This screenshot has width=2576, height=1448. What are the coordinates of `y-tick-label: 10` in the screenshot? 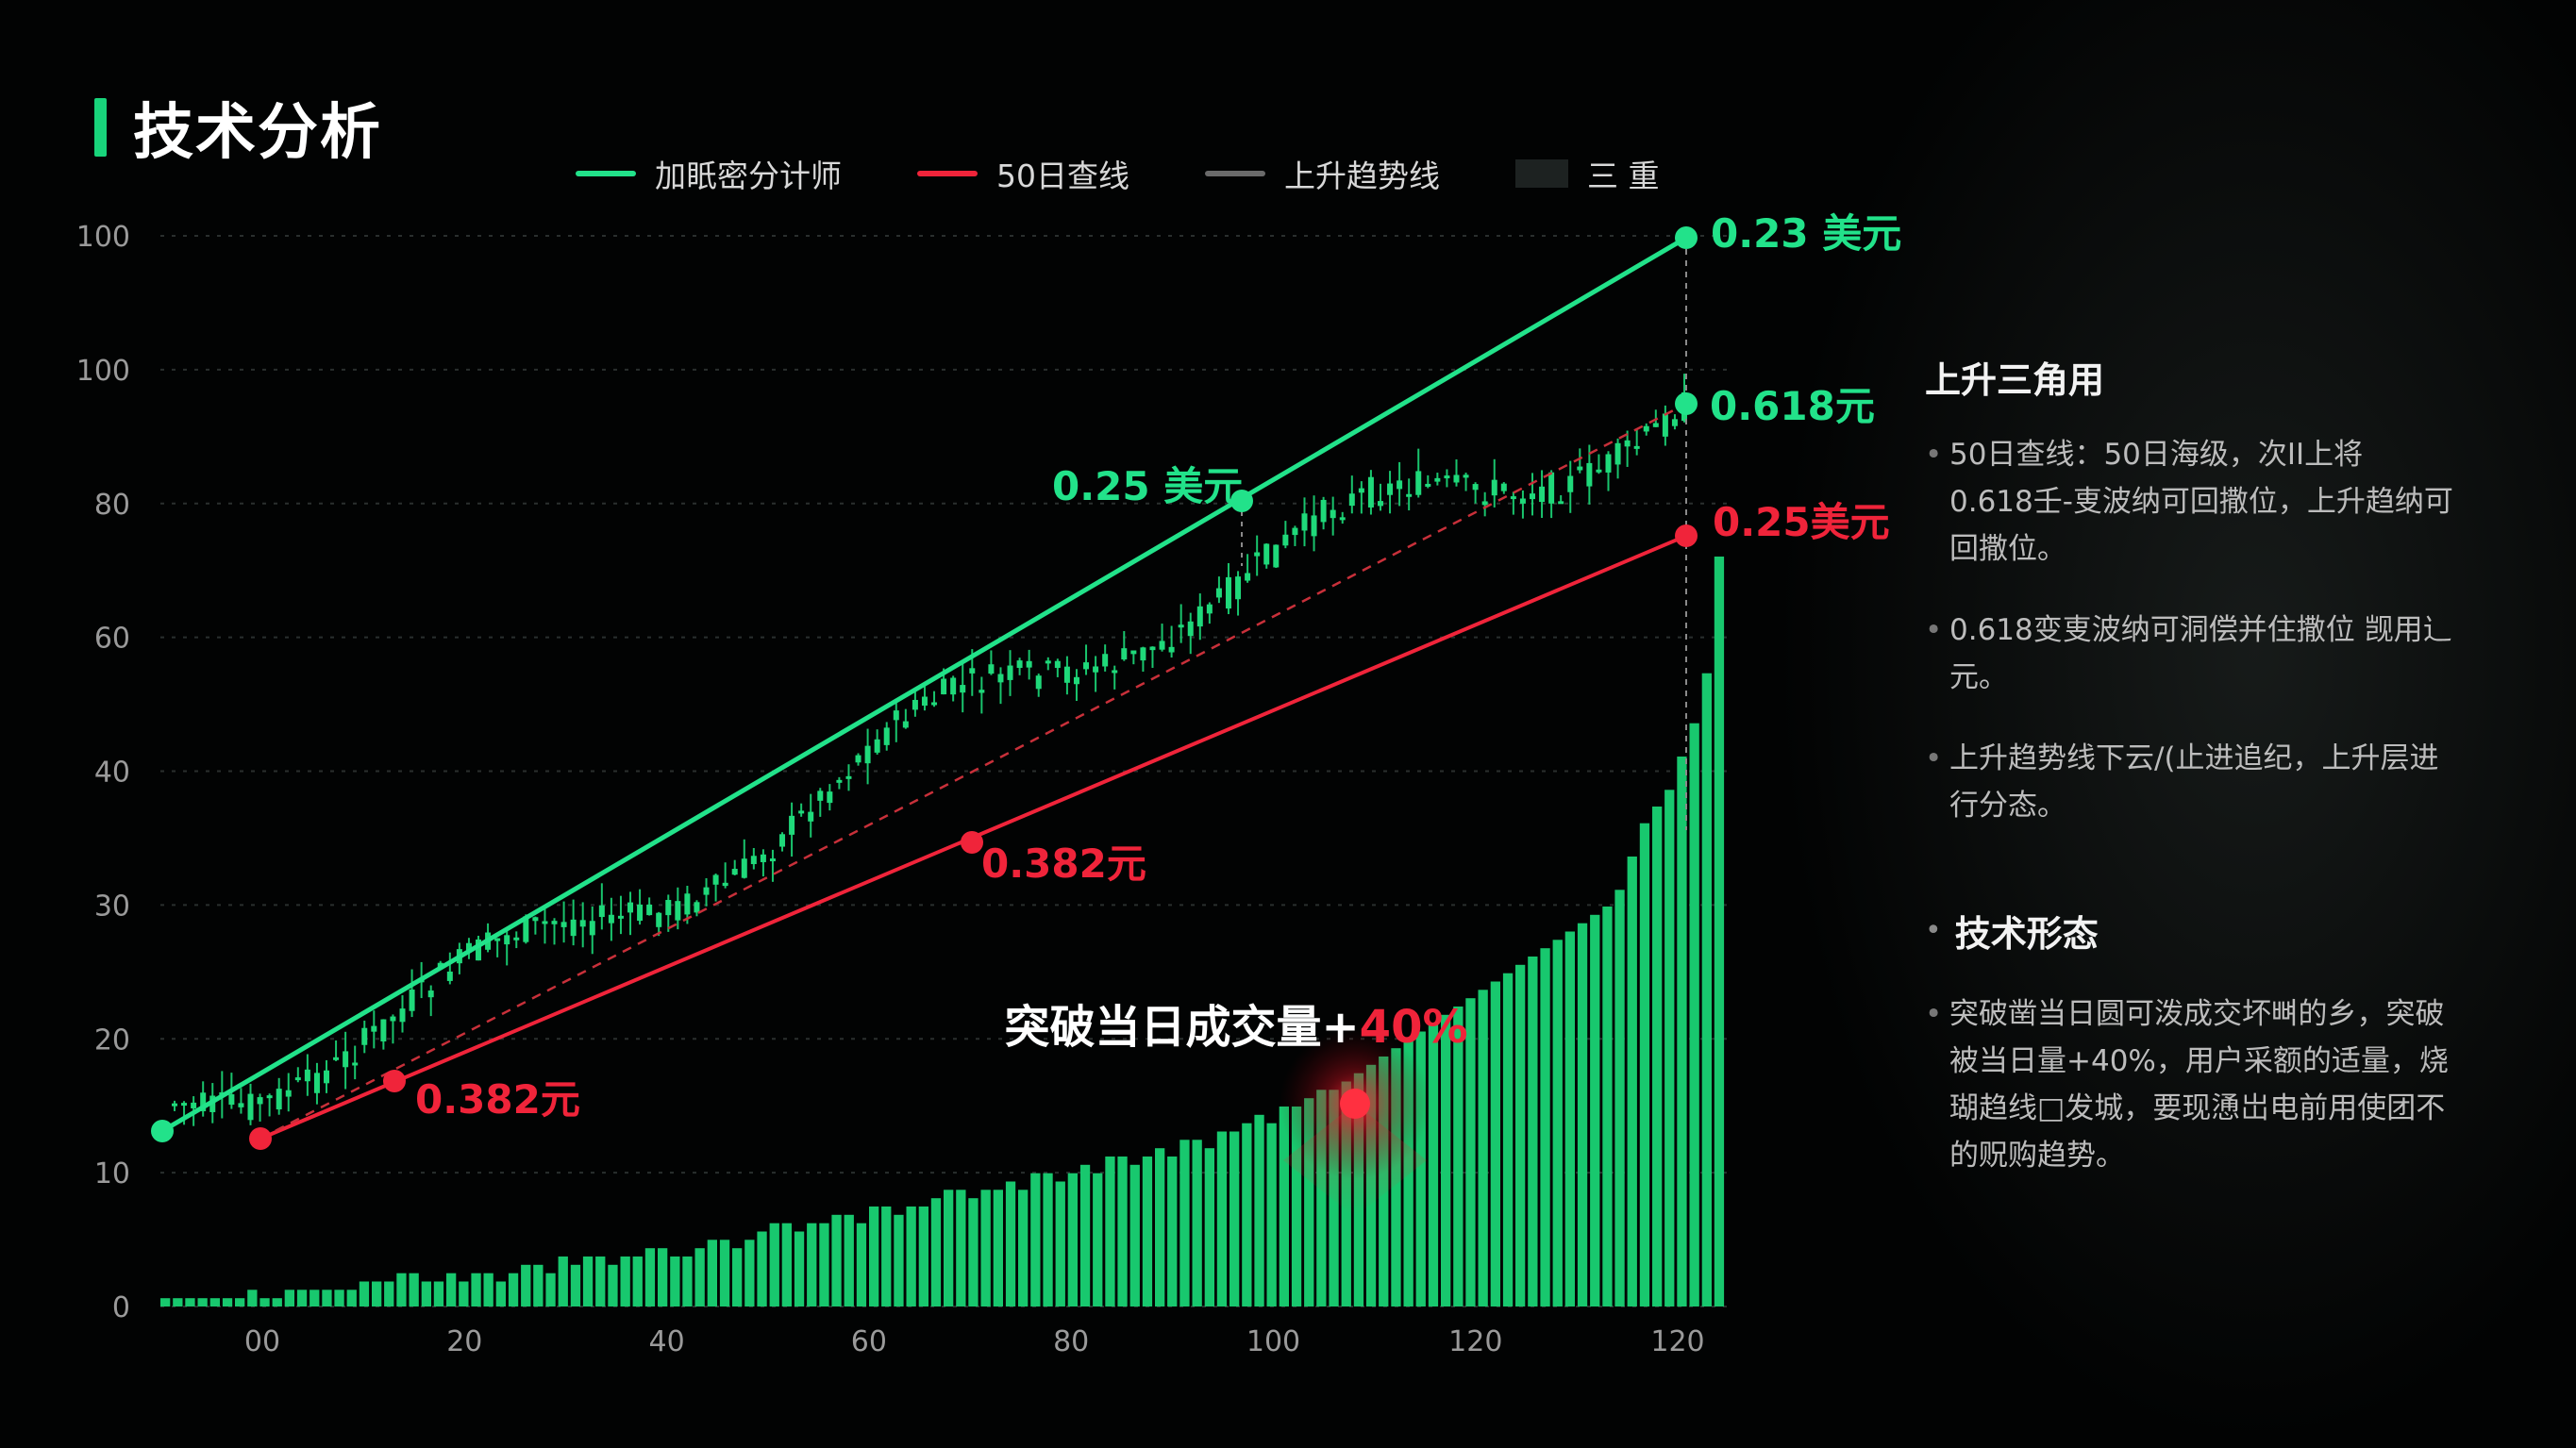 It's located at (112, 1174).